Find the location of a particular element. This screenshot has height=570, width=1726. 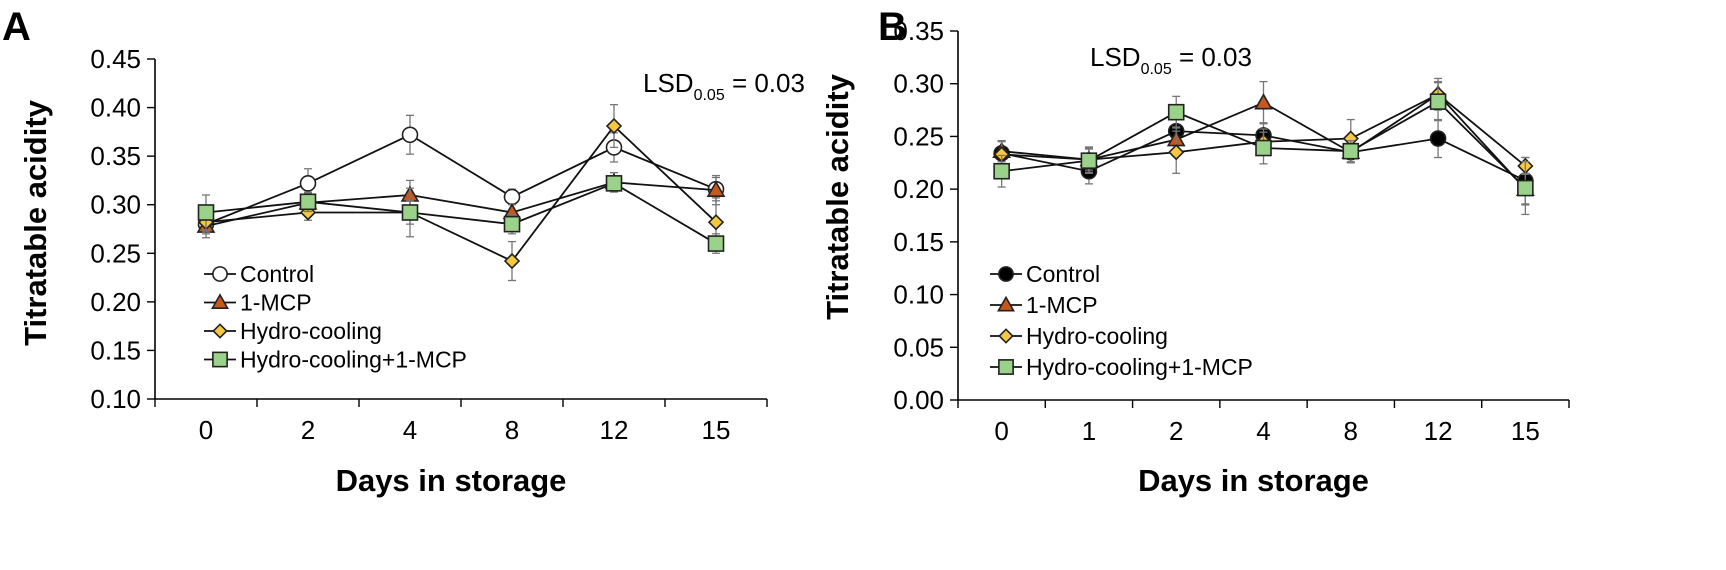

panel-a-y-tick-label: 0.45 is located at coordinates (115, 59).